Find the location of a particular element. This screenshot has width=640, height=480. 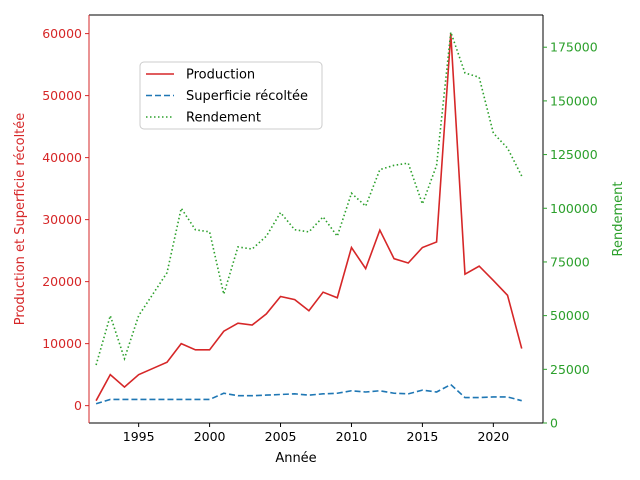

x-tick-label: 2010 is located at coordinates (352, 436).